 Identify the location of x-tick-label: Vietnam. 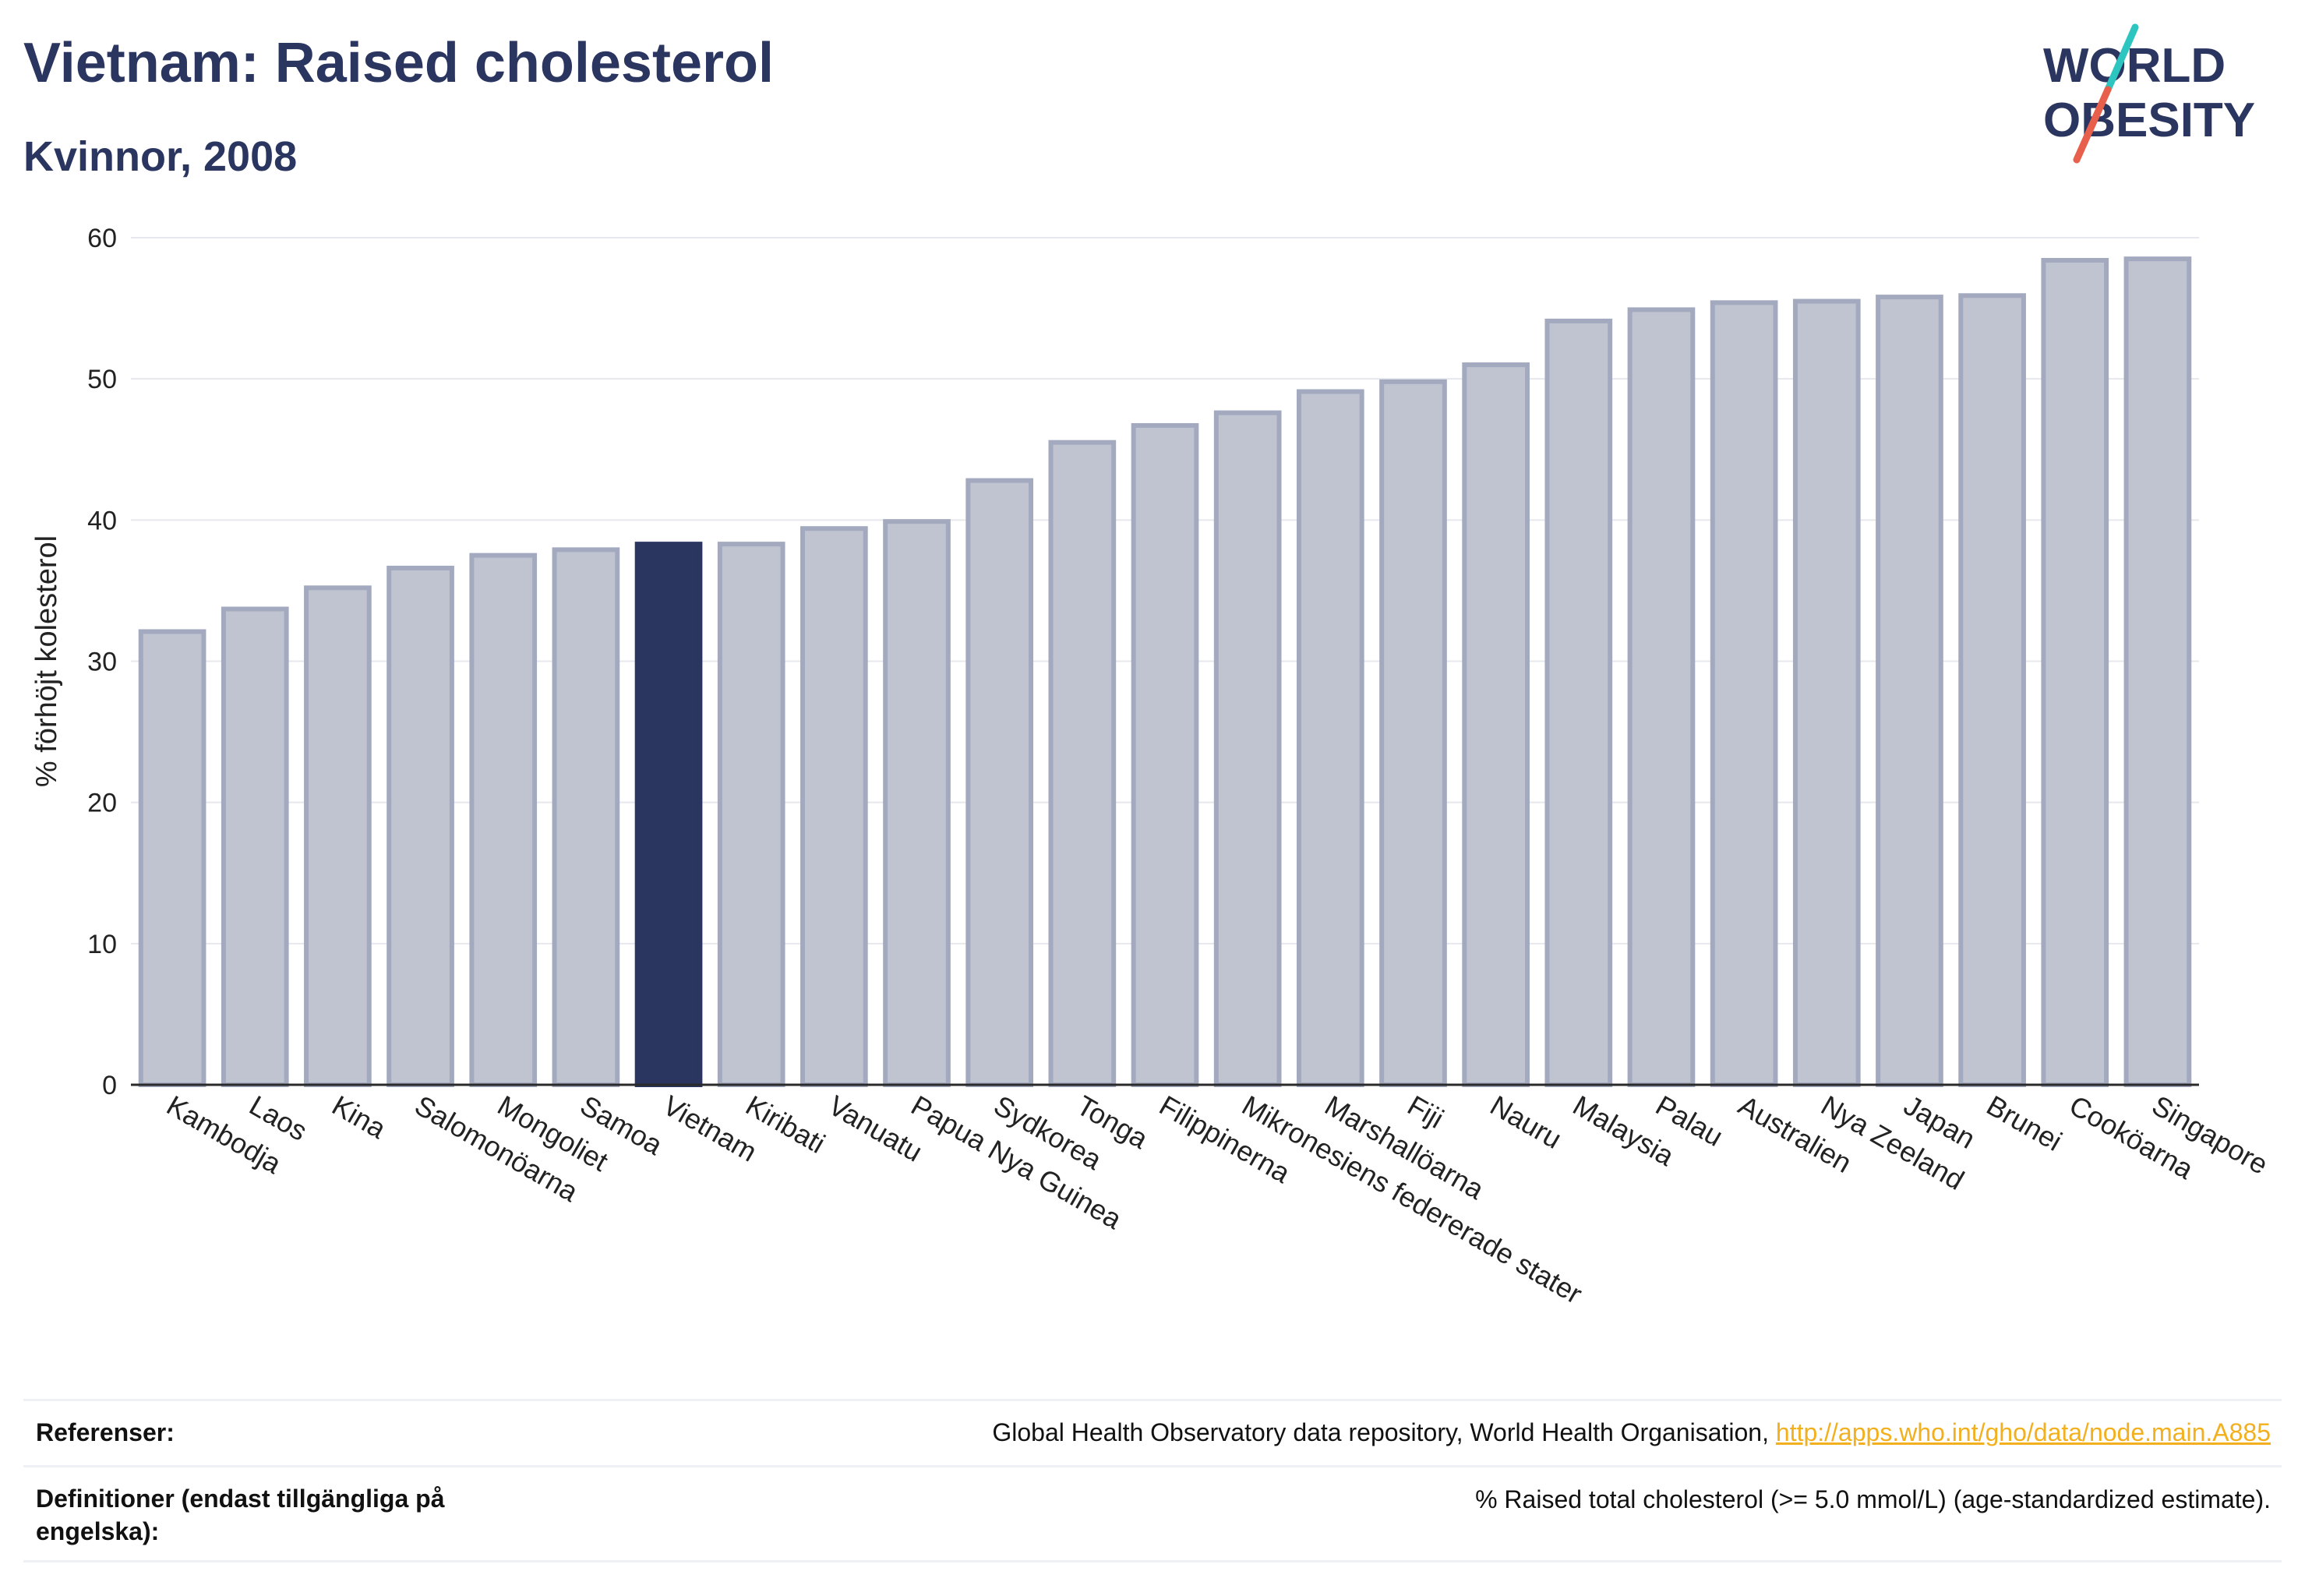
(710, 1128).